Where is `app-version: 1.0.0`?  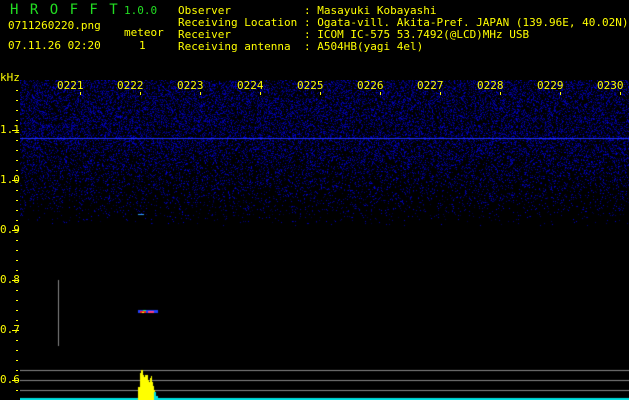
app-version: 1.0.0 is located at coordinates (141, 10).